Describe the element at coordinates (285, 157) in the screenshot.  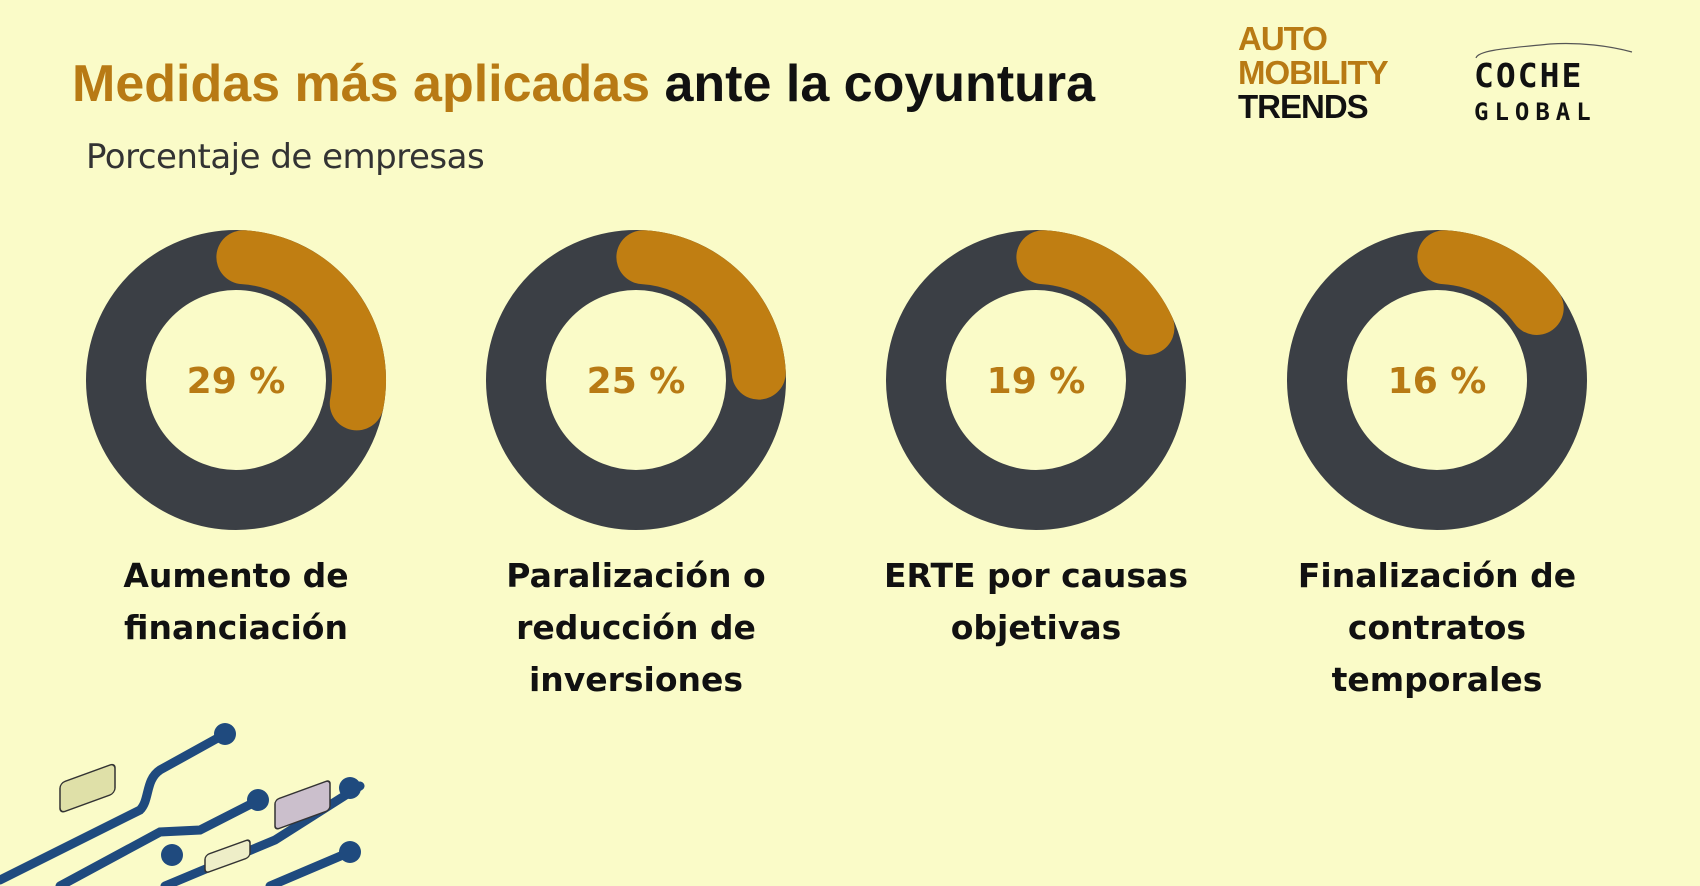
I see `page-subtitle: Porcentaje de empresas` at that location.